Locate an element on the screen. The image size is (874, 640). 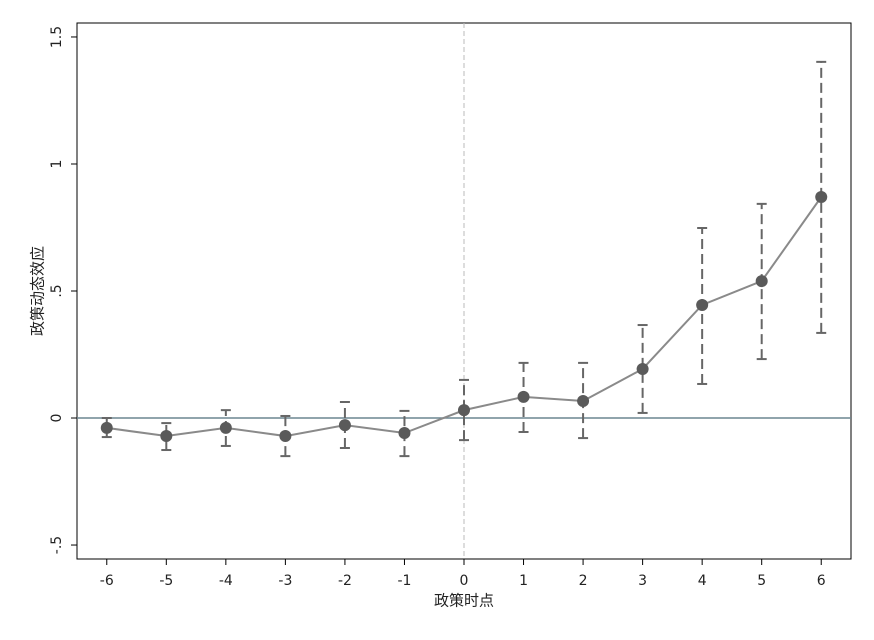
x-tick-label: -6 is located at coordinates (107, 581).